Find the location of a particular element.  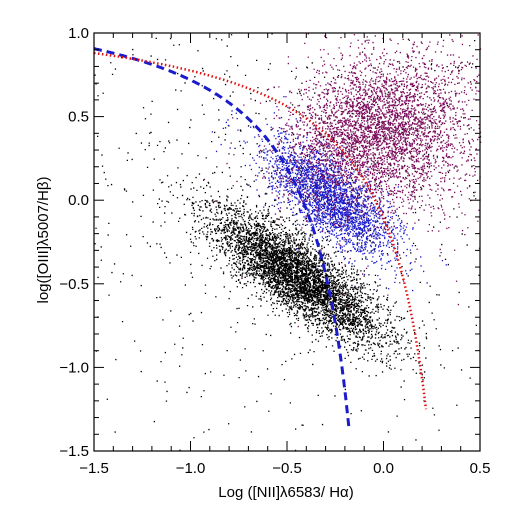

y-tick-label: 1.0 is located at coordinates (78, 33).